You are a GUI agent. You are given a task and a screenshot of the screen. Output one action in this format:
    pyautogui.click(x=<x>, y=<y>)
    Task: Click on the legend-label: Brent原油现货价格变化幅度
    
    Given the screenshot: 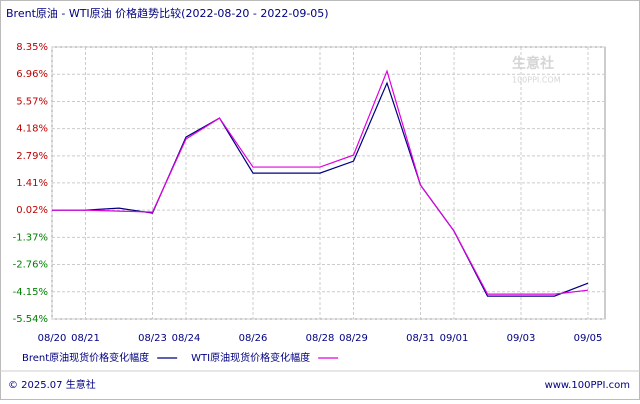 What is the action you would take?
    pyautogui.click(x=85, y=357)
    